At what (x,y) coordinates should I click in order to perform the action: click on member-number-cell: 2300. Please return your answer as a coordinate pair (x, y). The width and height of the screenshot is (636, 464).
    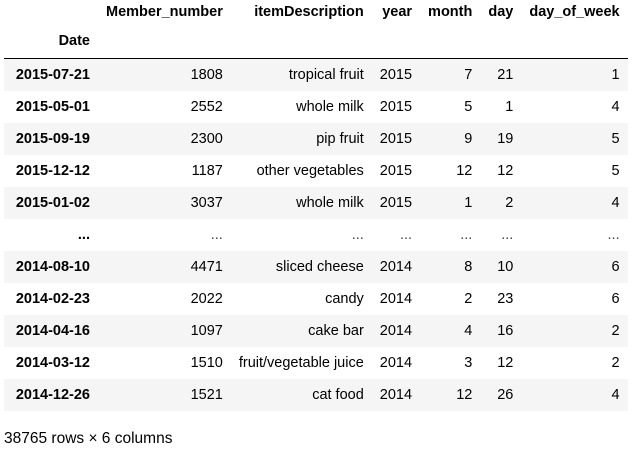
    Looking at the image, I should click on (206, 139).